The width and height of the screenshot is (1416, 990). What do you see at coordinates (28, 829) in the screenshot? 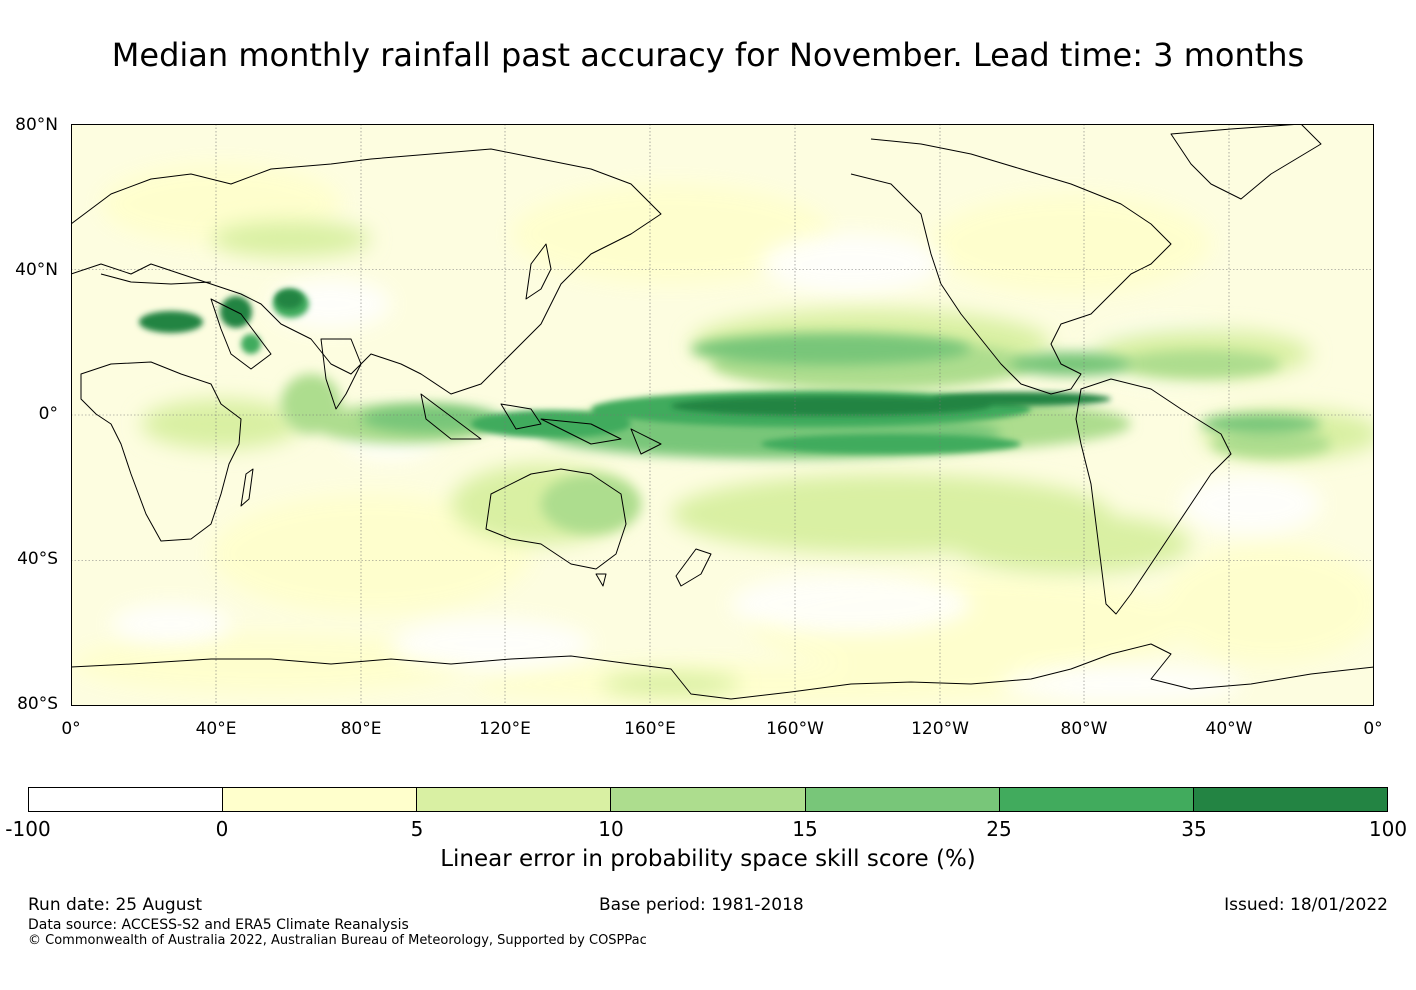
I see `colorbar-tick: -100` at bounding box center [28, 829].